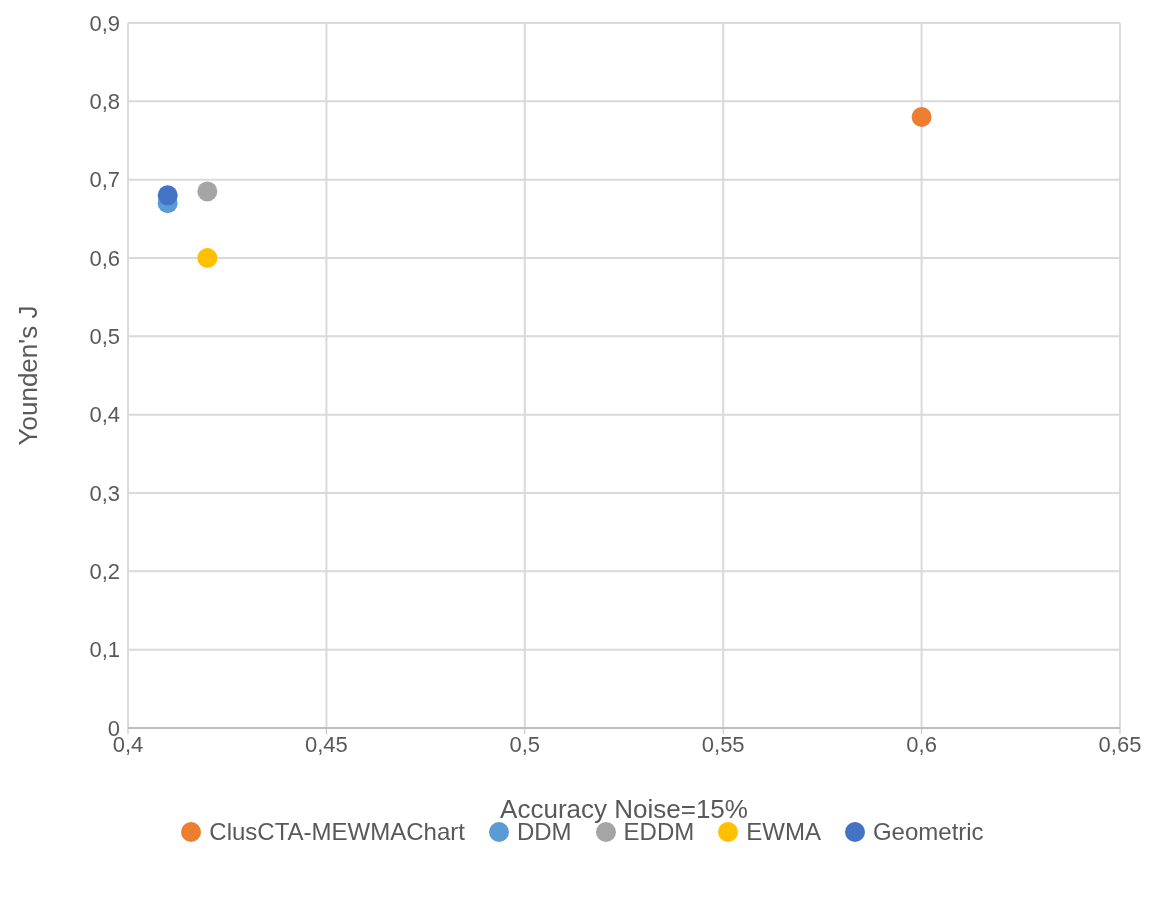 The width and height of the screenshot is (1163, 911). Describe the element at coordinates (928, 832) in the screenshot. I see `legend-label: Geometric` at that location.